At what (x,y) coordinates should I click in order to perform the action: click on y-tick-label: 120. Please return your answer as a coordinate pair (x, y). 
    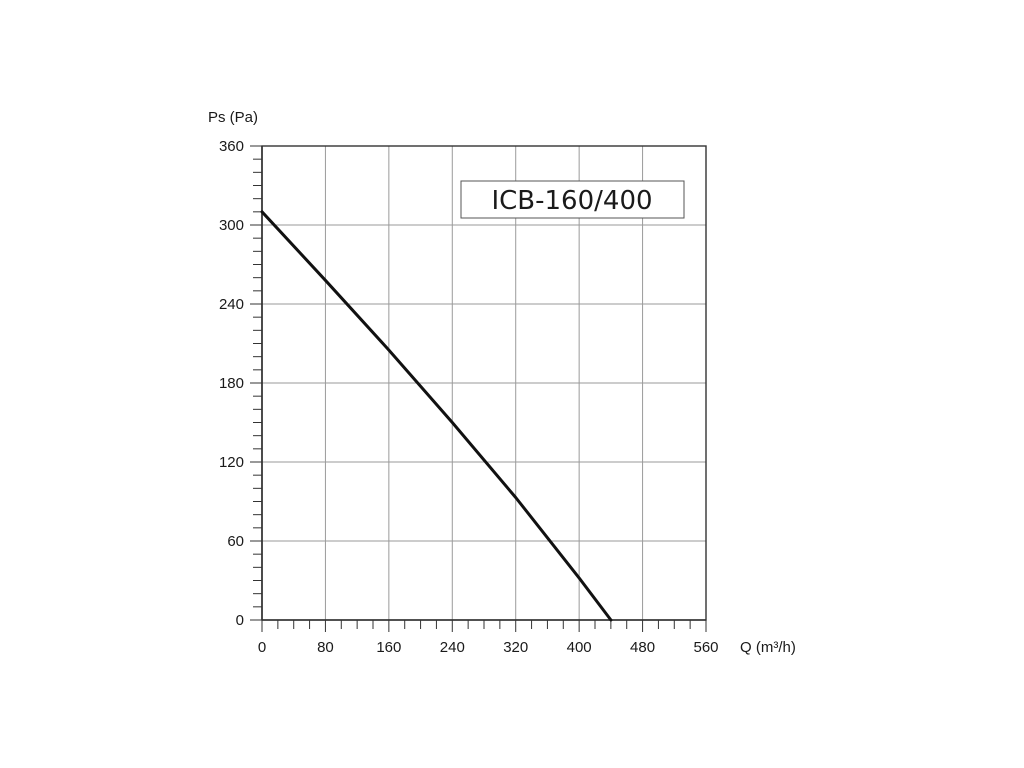
    Looking at the image, I should click on (231, 462).